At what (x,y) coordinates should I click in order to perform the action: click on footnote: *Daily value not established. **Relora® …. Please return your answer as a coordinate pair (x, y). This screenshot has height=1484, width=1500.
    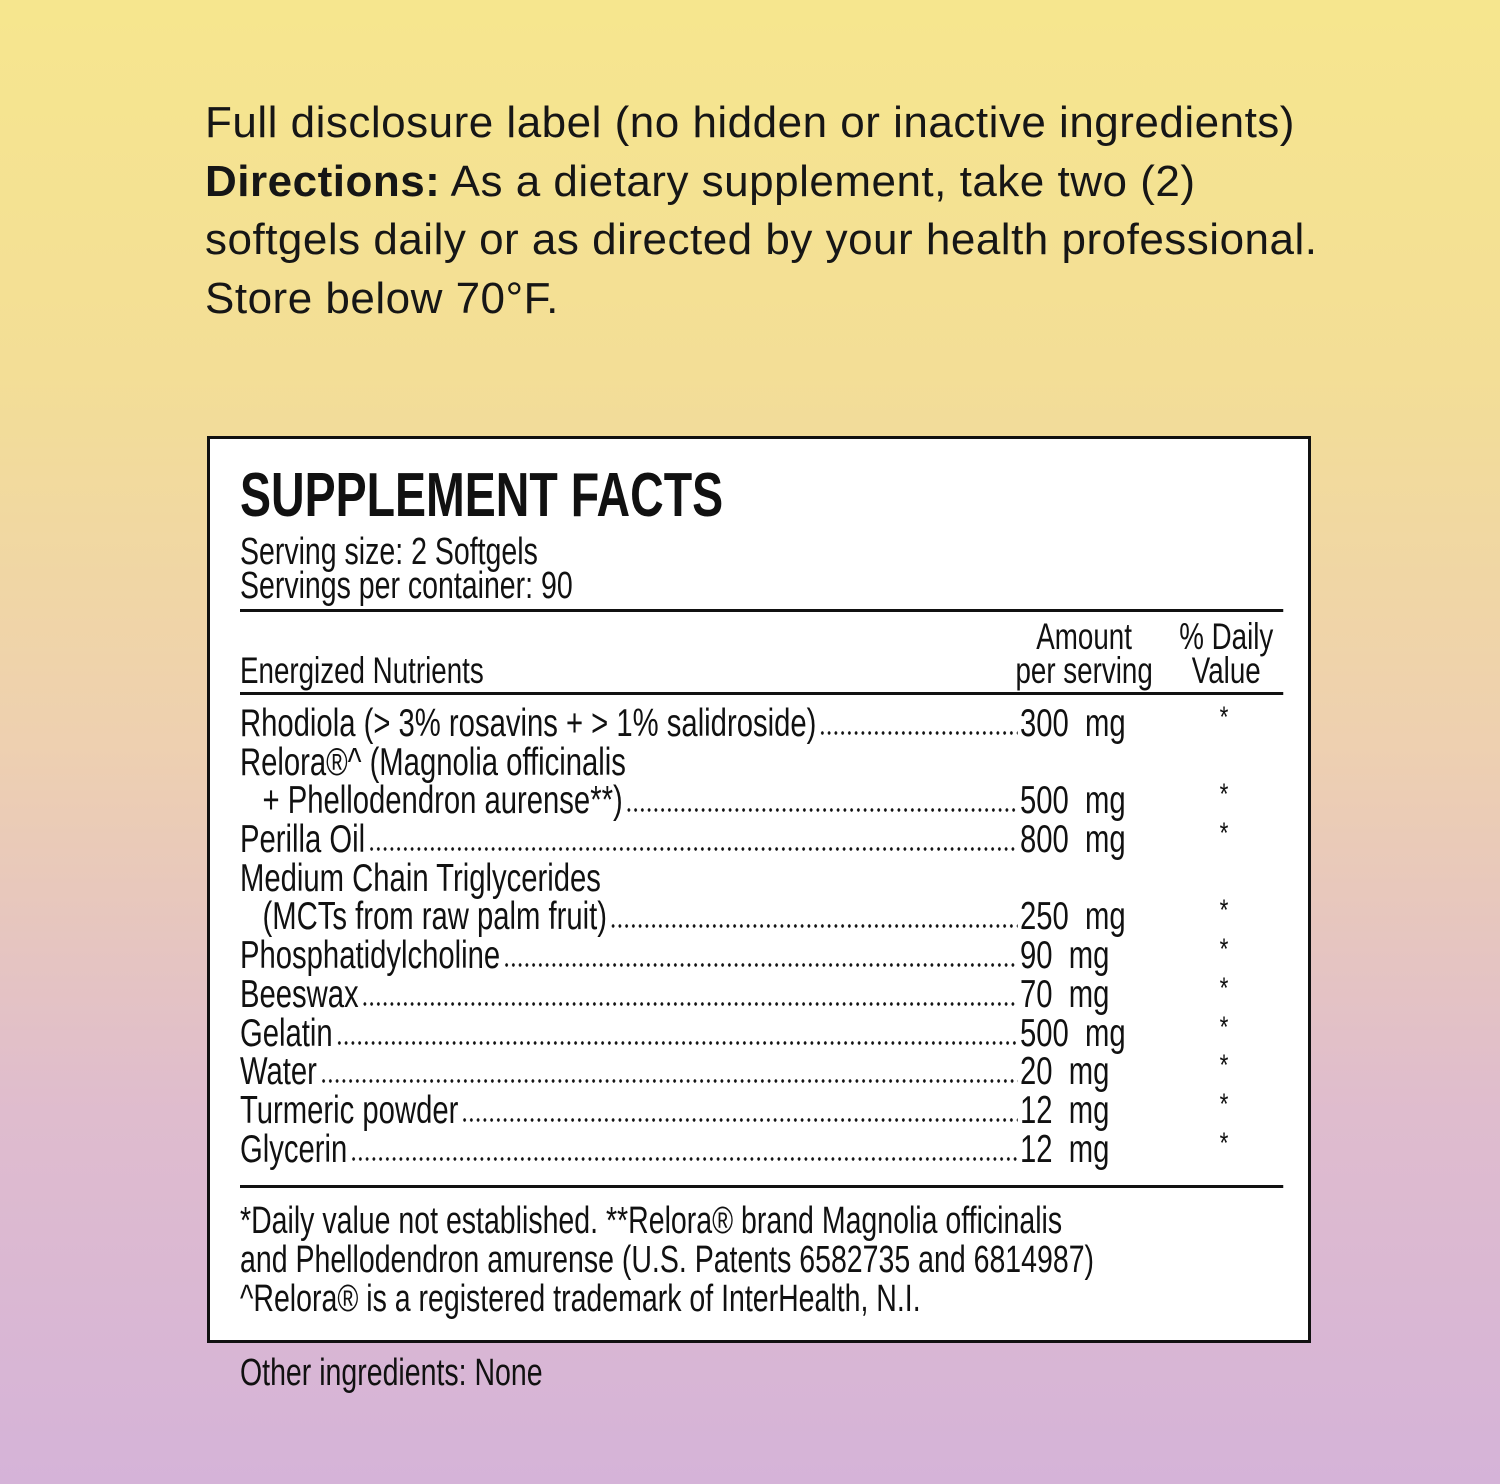
    Looking at the image, I should click on (651, 1221).